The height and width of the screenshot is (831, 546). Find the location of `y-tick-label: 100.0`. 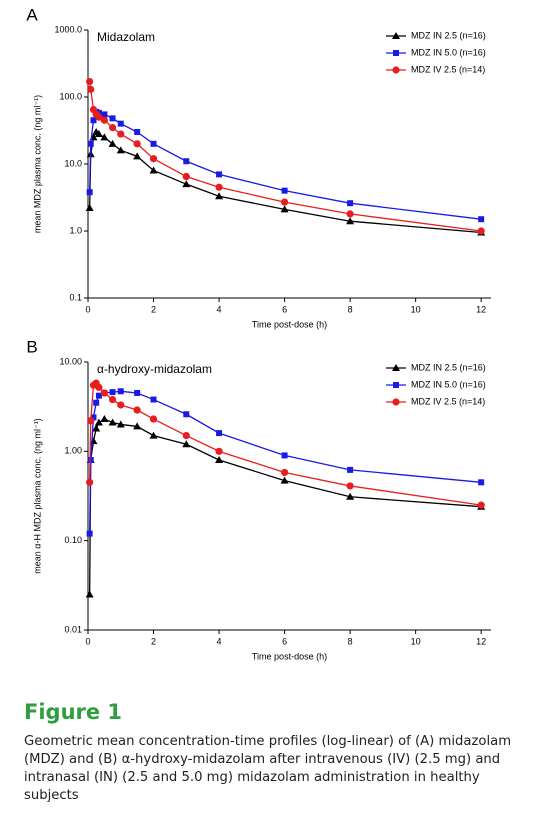

y-tick-label: 100.0 is located at coordinates (70, 96).